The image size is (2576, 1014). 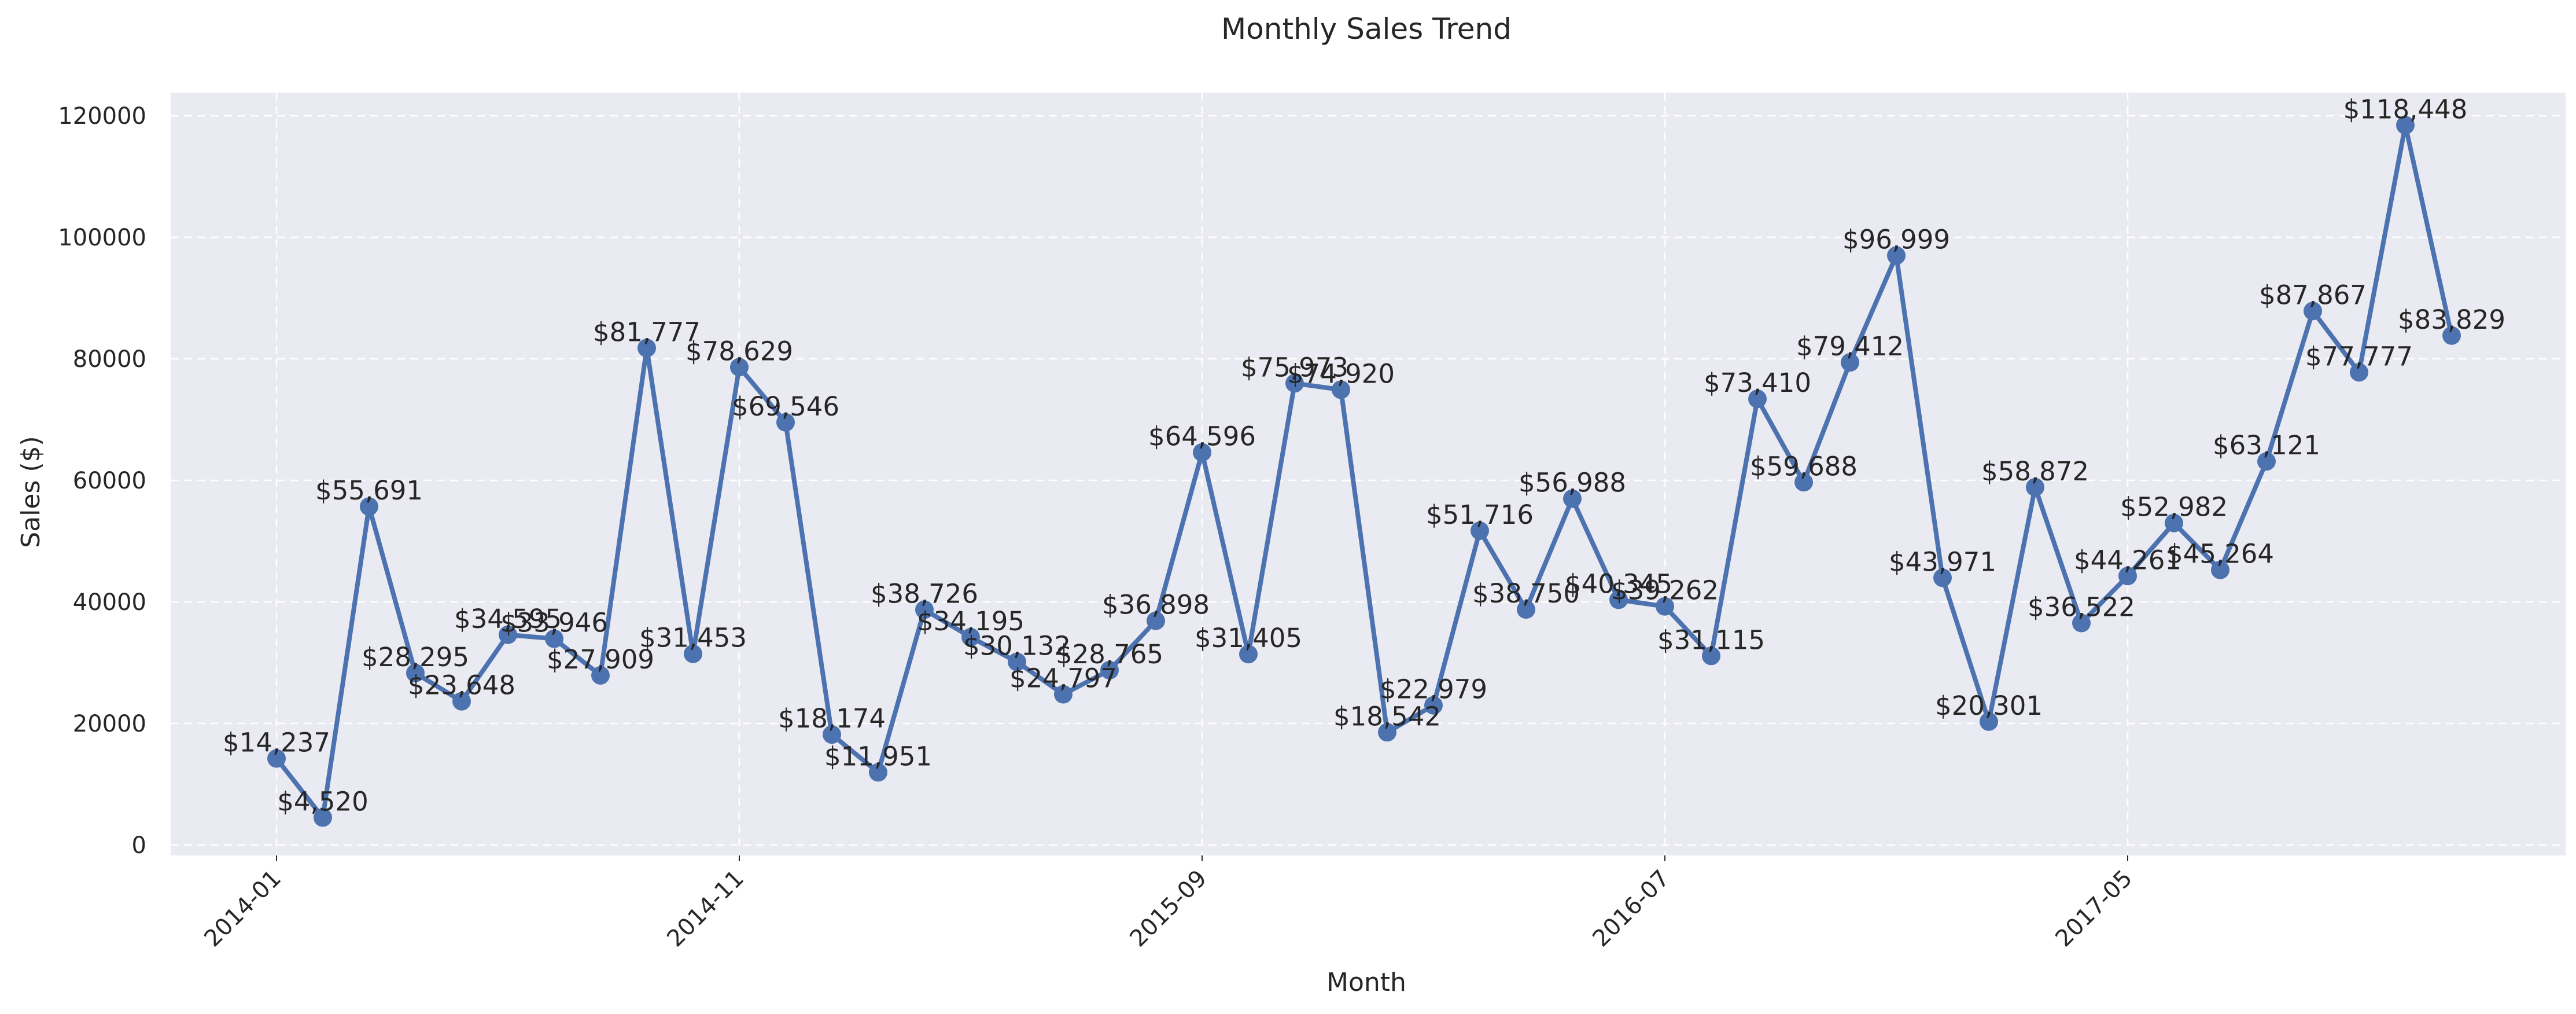 What do you see at coordinates (276, 743) in the screenshot?
I see `data-label: $14,237` at bounding box center [276, 743].